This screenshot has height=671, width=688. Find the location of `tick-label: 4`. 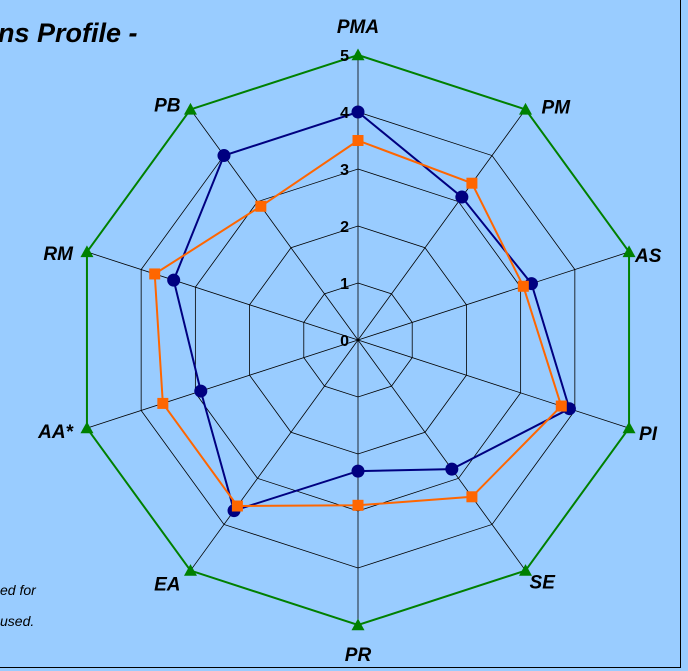

tick-label: 4 is located at coordinates (344, 113).